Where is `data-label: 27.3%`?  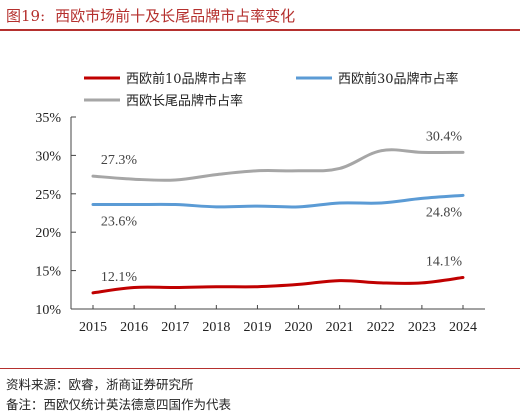
data-label: 27.3% is located at coordinates (119, 160).